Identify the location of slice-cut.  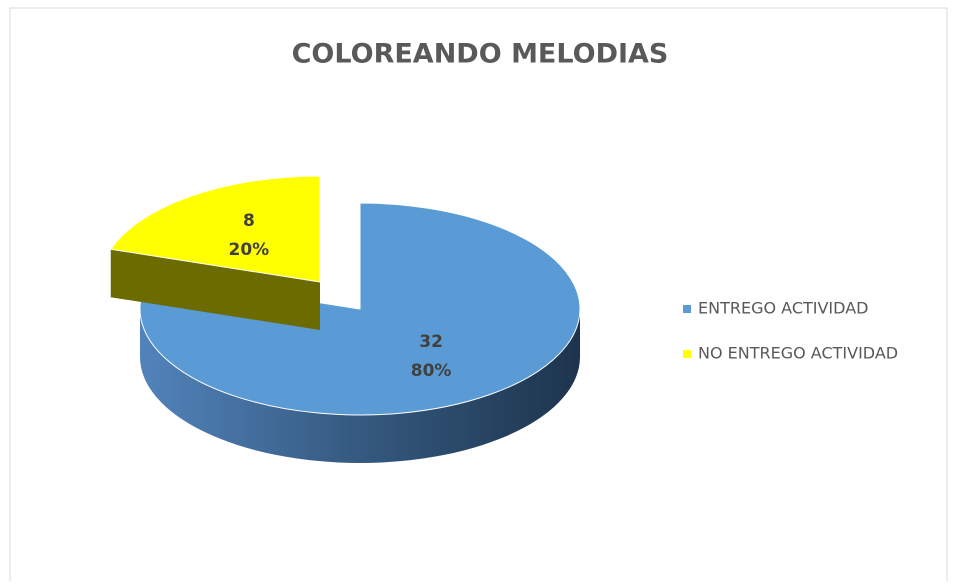
(215, 289).